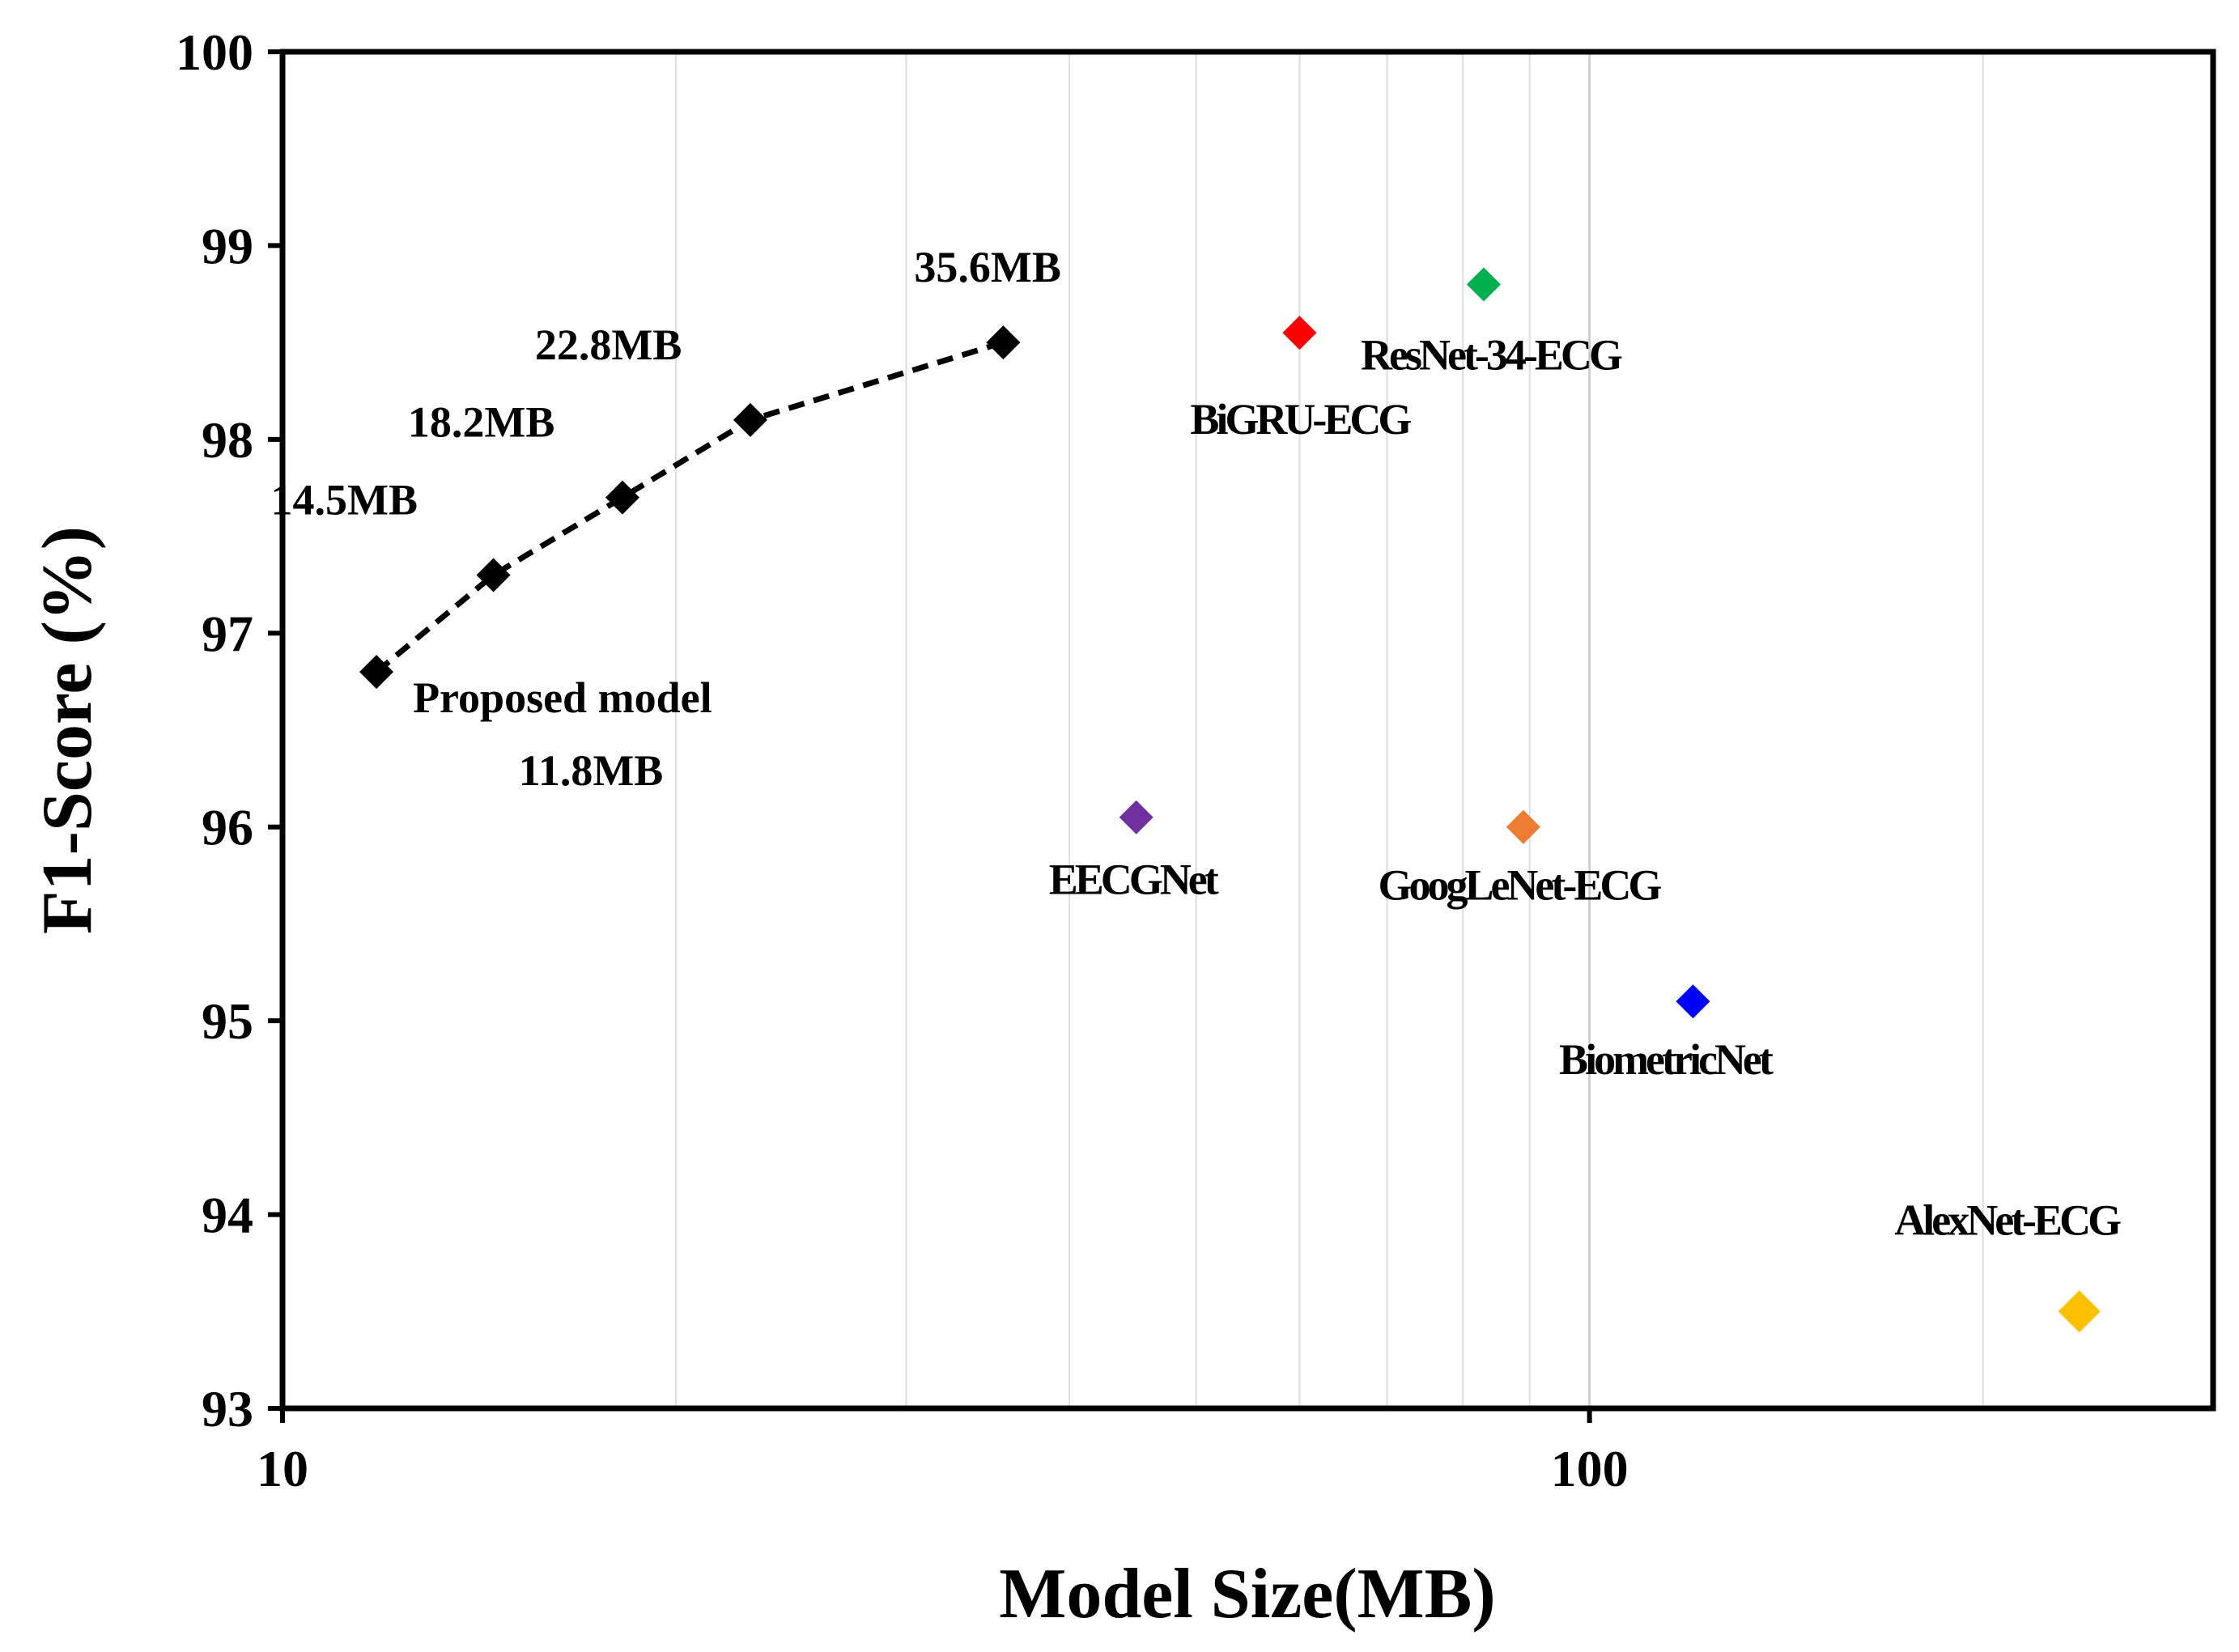 Image resolution: width=2239 pixels, height=1652 pixels. I want to click on y-tick-label: 95, so click(227, 1021).